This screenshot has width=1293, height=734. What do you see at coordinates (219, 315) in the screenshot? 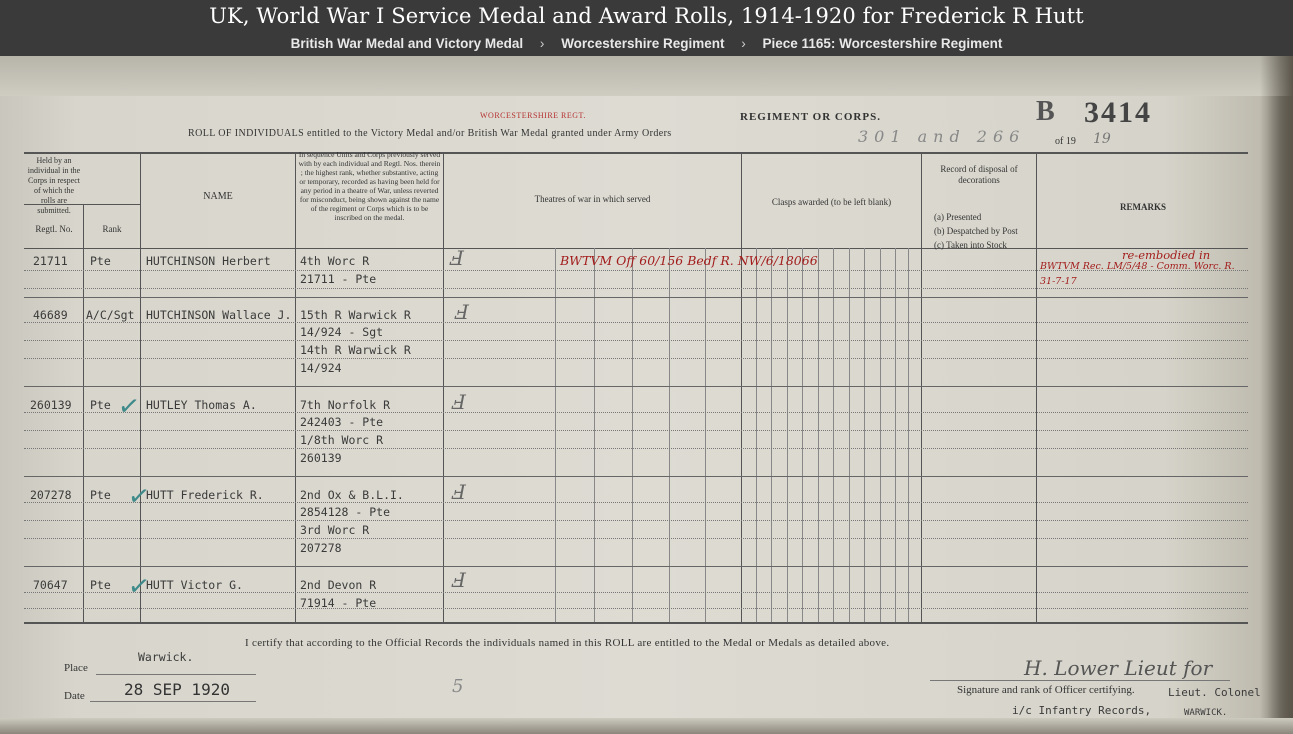
I see `entry-name: HUTCHINSON Wallace J.` at bounding box center [219, 315].